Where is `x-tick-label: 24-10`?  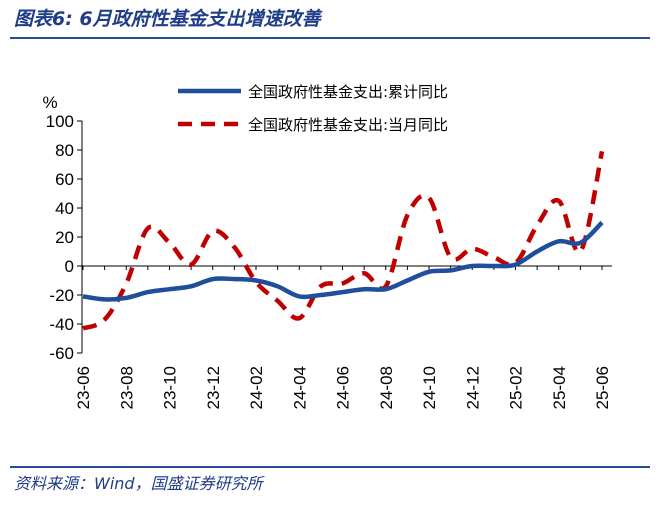 x-tick-label: 24-10 is located at coordinates (429, 387).